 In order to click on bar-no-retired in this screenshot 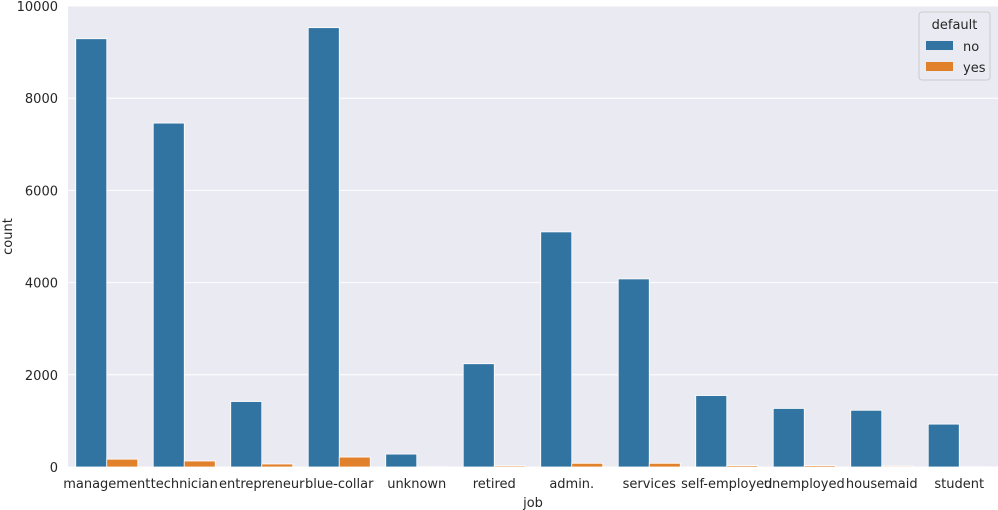, I will do `click(478, 415)`.